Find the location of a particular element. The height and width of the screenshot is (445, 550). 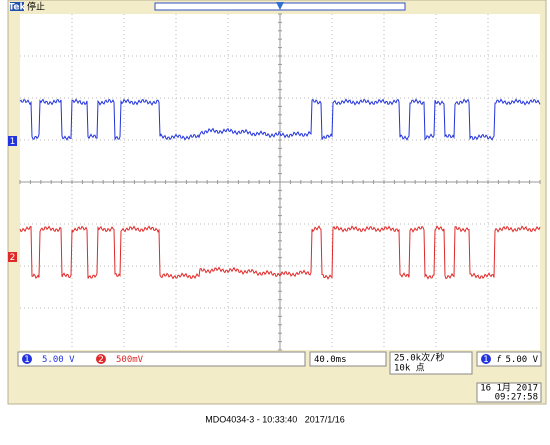

trigger-position is located at coordinates (280, 6).